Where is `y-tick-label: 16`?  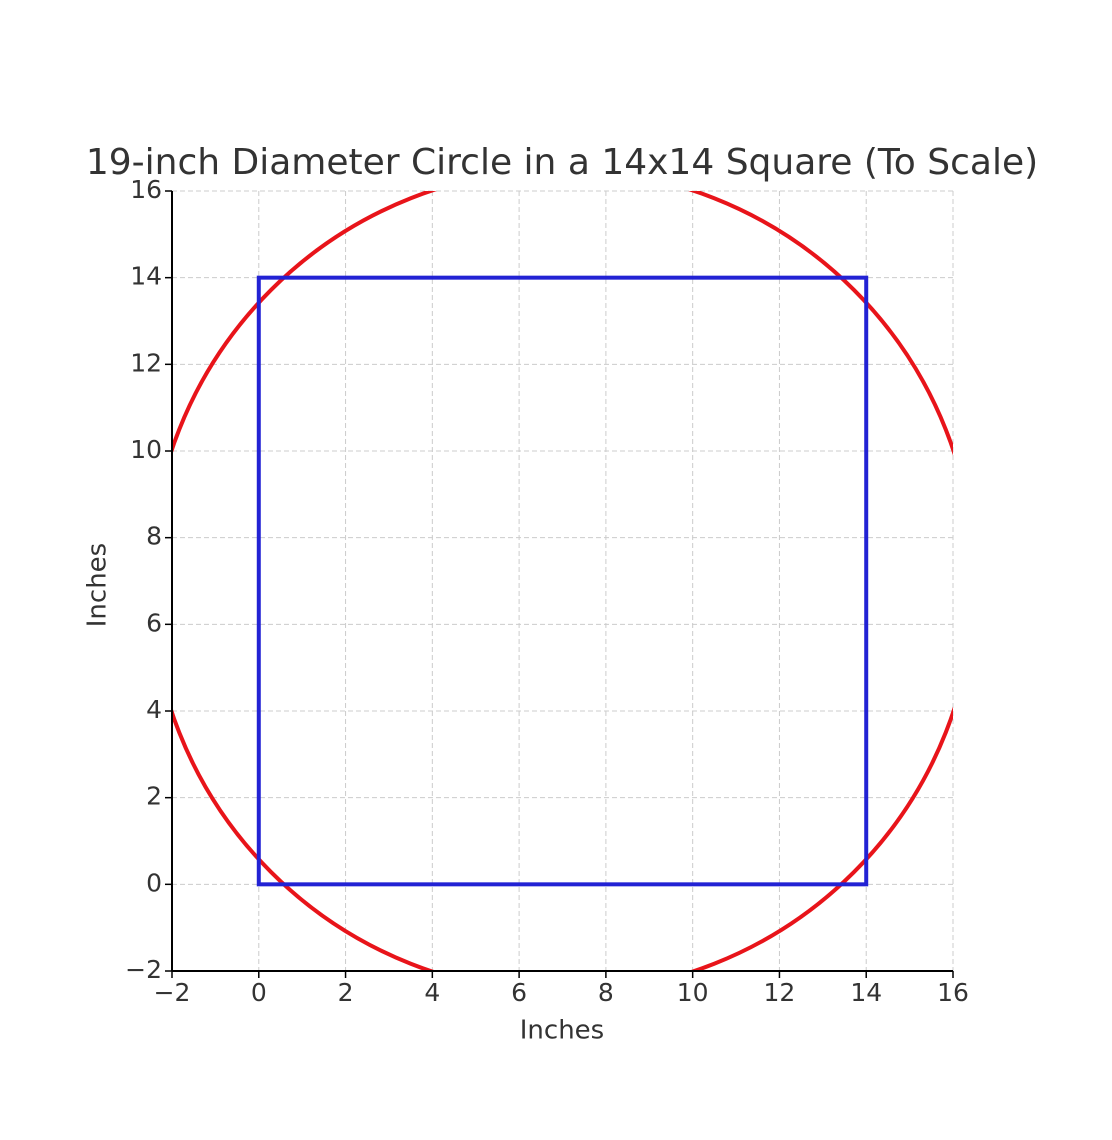 y-tick-label: 16 is located at coordinates (146, 189).